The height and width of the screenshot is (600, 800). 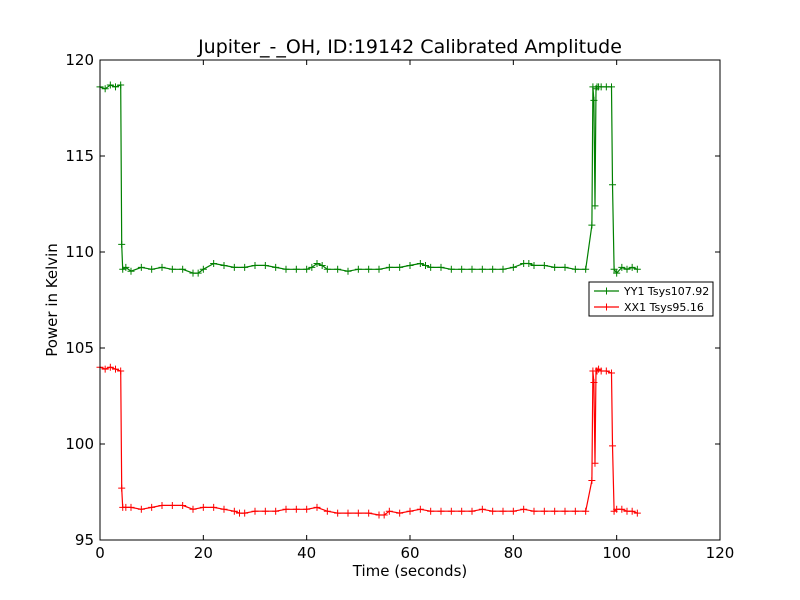 I want to click on legend: YY1 Tsys107.92 XX1 Tsys95.16, so click(x=651, y=299).